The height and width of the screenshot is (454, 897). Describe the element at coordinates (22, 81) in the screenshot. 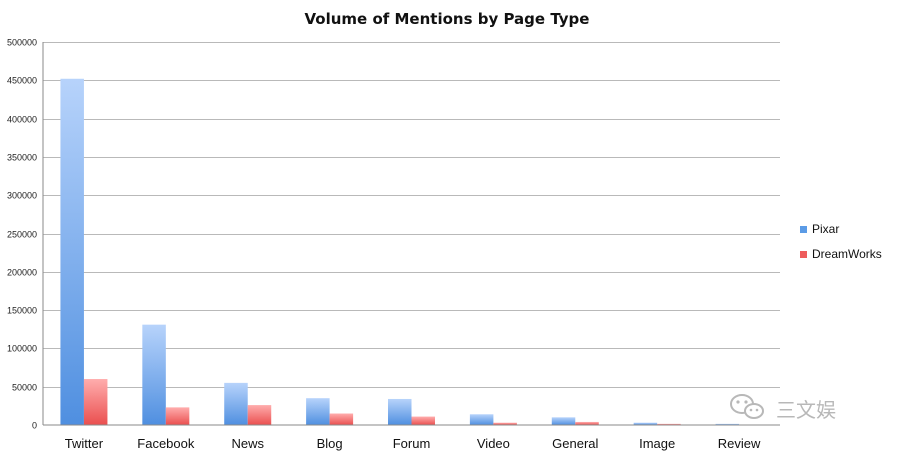

I see `y-tick-label: 450000` at that location.